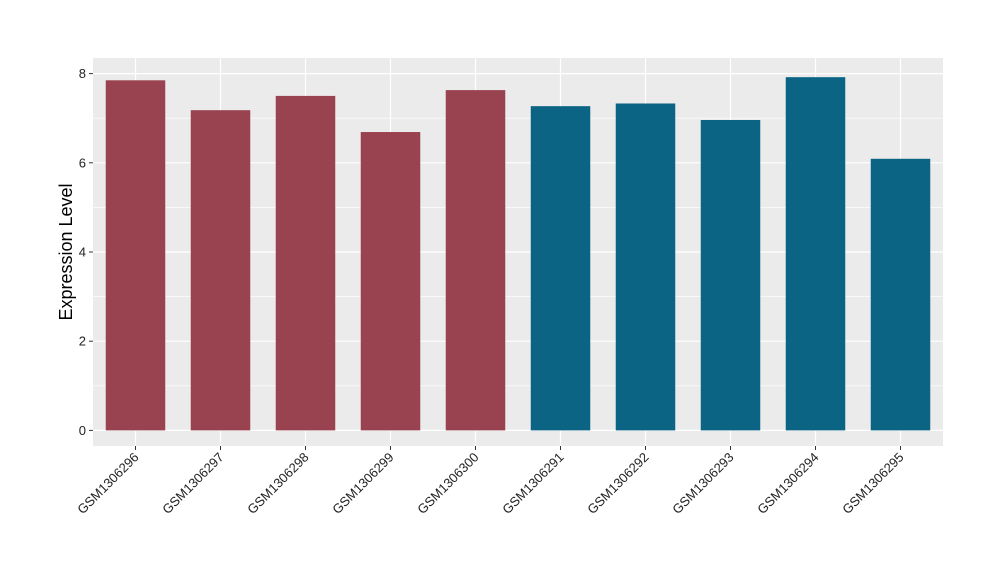 This screenshot has height=580, width=1000. Describe the element at coordinates (532, 483) in the screenshot. I see `x-tick-label: GSM1306291` at that location.